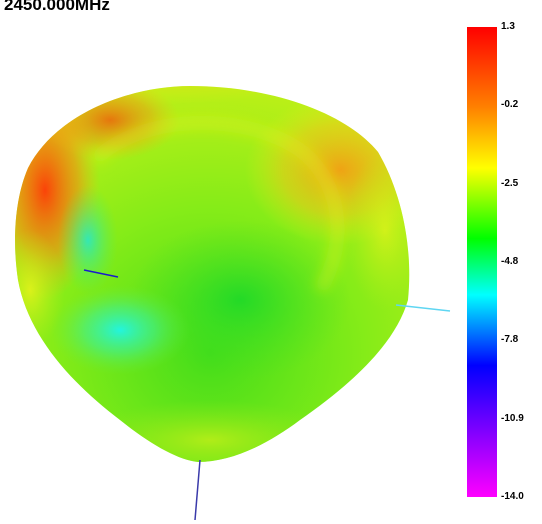 The height and width of the screenshot is (524, 542). Describe the element at coordinates (510, 261) in the screenshot. I see `colorbar-tick-label: -4.8` at that location.